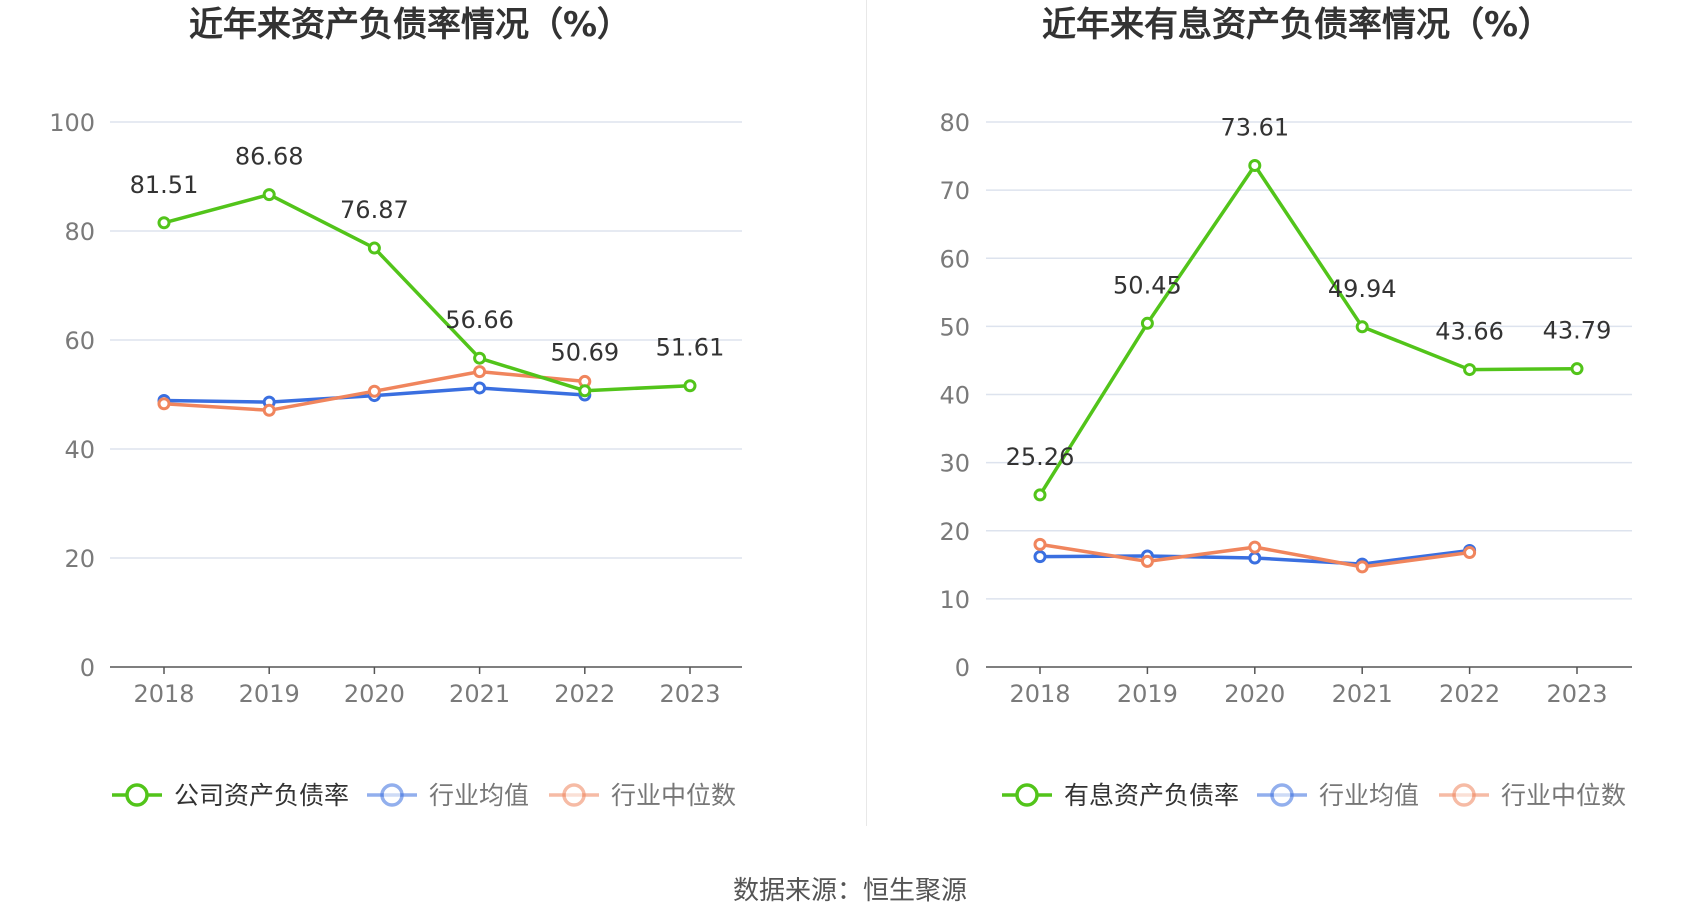 Image resolution: width=1700 pixels, height=922 pixels. What do you see at coordinates (1297, 25) in the screenshot?
I see `chart-title: 近年来有息资产负债率情况（%）` at bounding box center [1297, 25].